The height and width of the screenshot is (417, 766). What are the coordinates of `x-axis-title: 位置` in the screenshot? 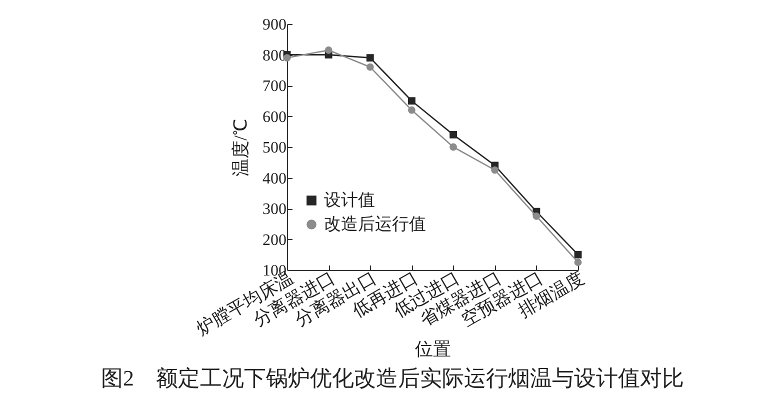 It's located at (433, 349).